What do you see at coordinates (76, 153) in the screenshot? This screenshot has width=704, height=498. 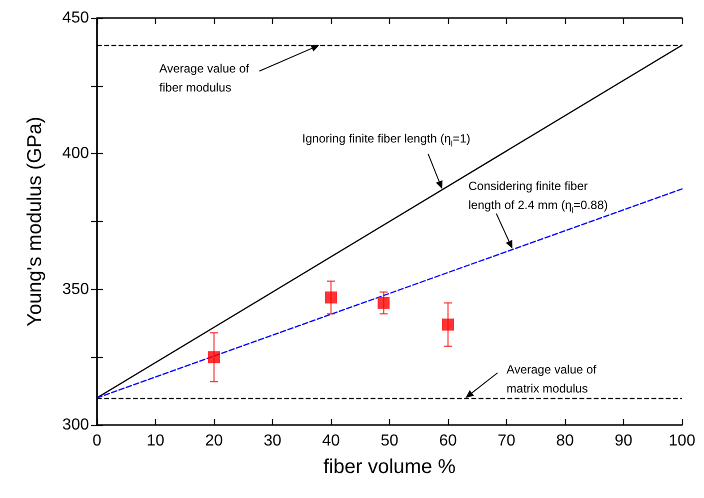 I see `y-tick-label: 400` at bounding box center [76, 153].